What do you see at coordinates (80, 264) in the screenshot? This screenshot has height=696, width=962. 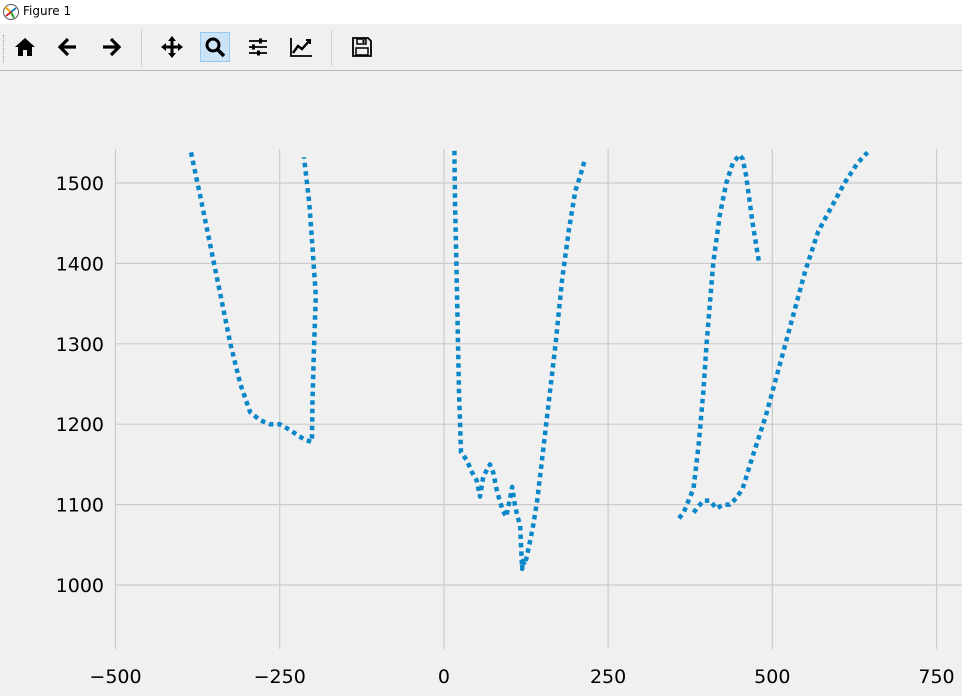 I see `y-tick-label: 1400` at bounding box center [80, 264].